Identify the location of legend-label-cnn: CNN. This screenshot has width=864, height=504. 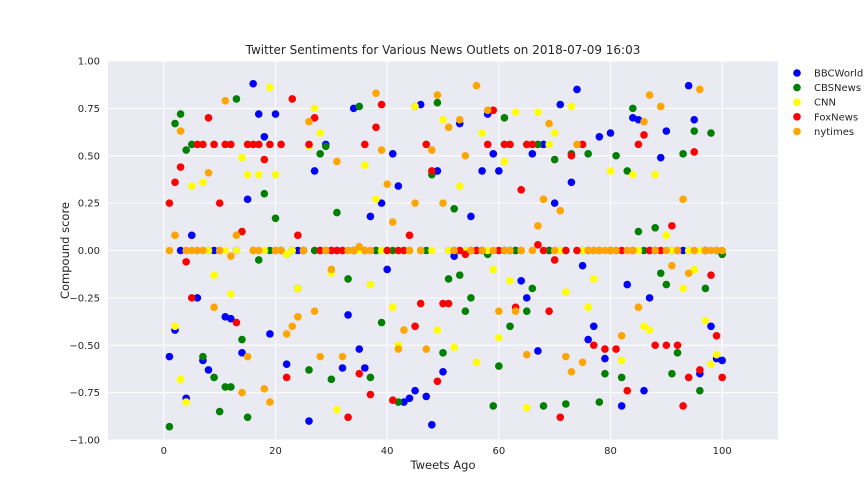
(825, 103).